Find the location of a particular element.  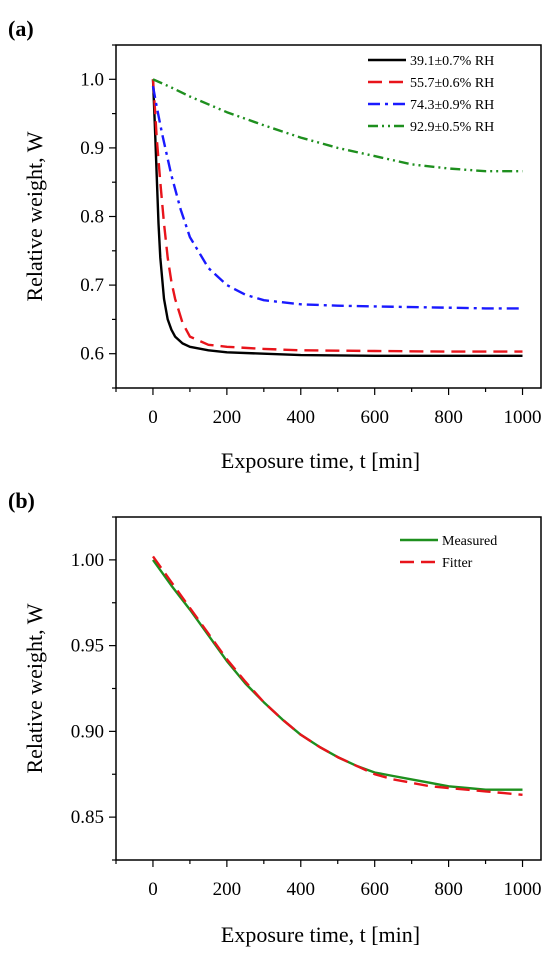

chart-a-x-tick-label: 400 is located at coordinates (301, 417).